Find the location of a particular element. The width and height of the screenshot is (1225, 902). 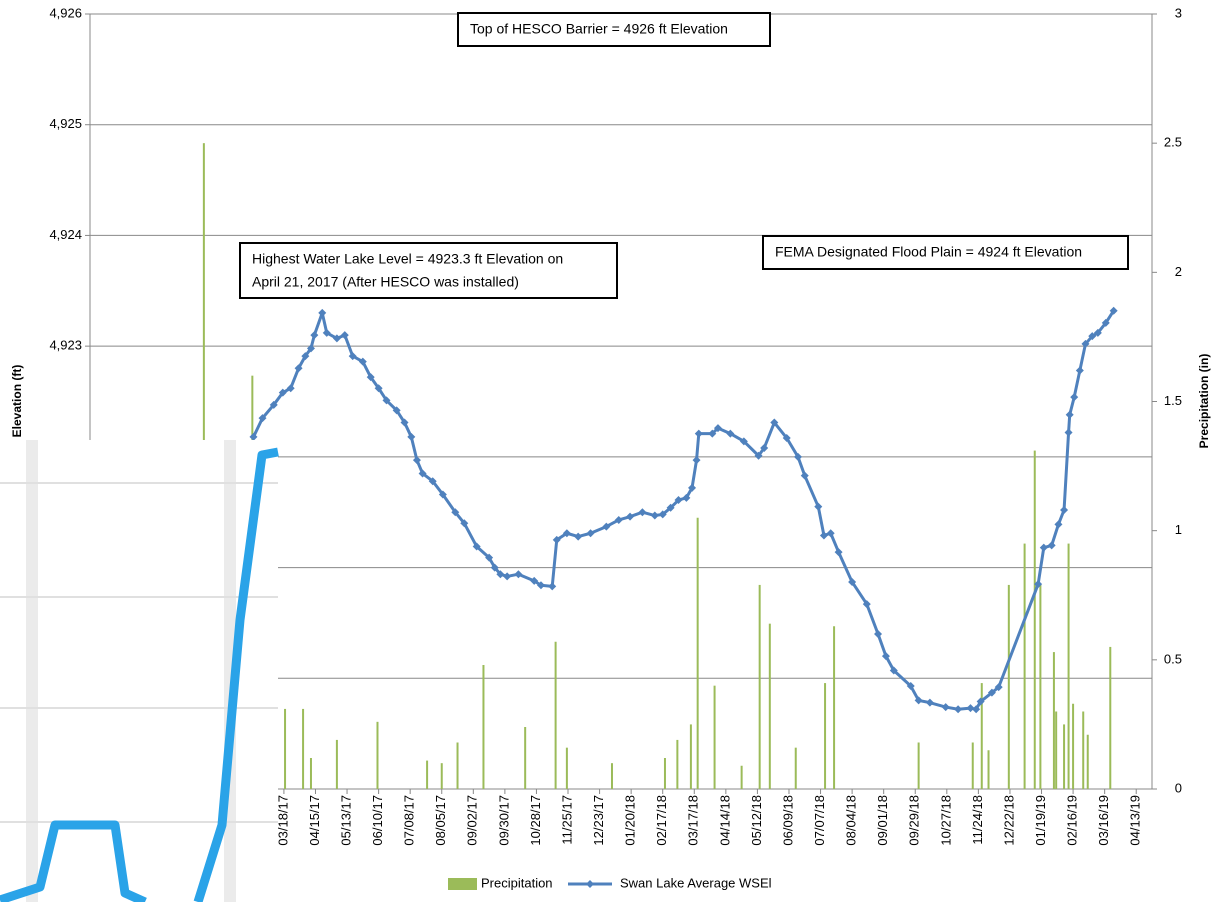

y2-tick-label: 3 is located at coordinates (1178, 12).